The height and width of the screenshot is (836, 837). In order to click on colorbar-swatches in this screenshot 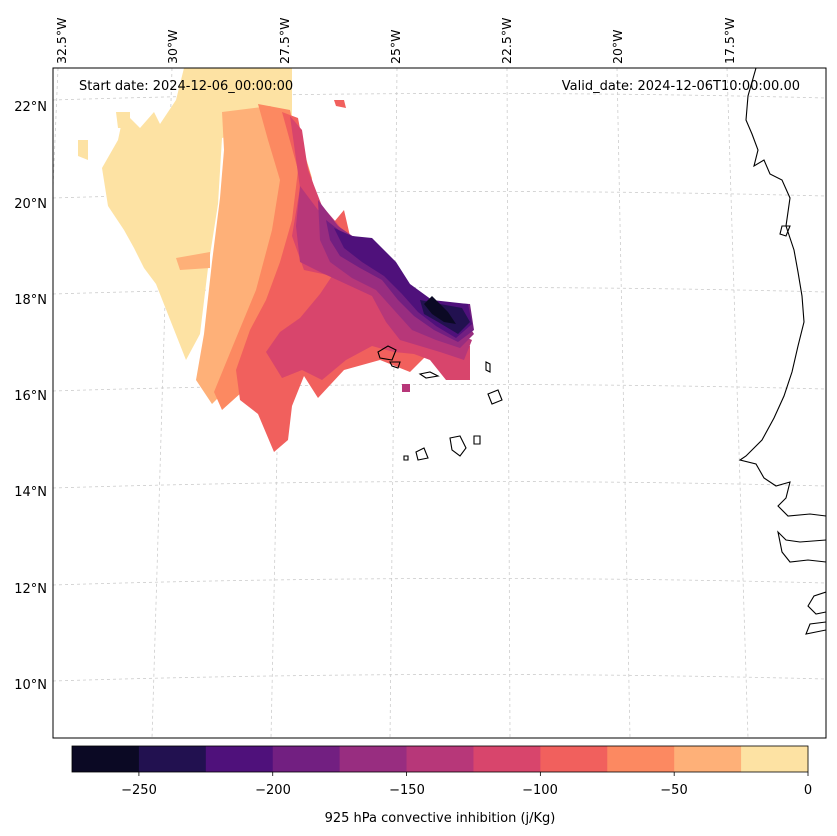, I will do `click(440, 759)`.